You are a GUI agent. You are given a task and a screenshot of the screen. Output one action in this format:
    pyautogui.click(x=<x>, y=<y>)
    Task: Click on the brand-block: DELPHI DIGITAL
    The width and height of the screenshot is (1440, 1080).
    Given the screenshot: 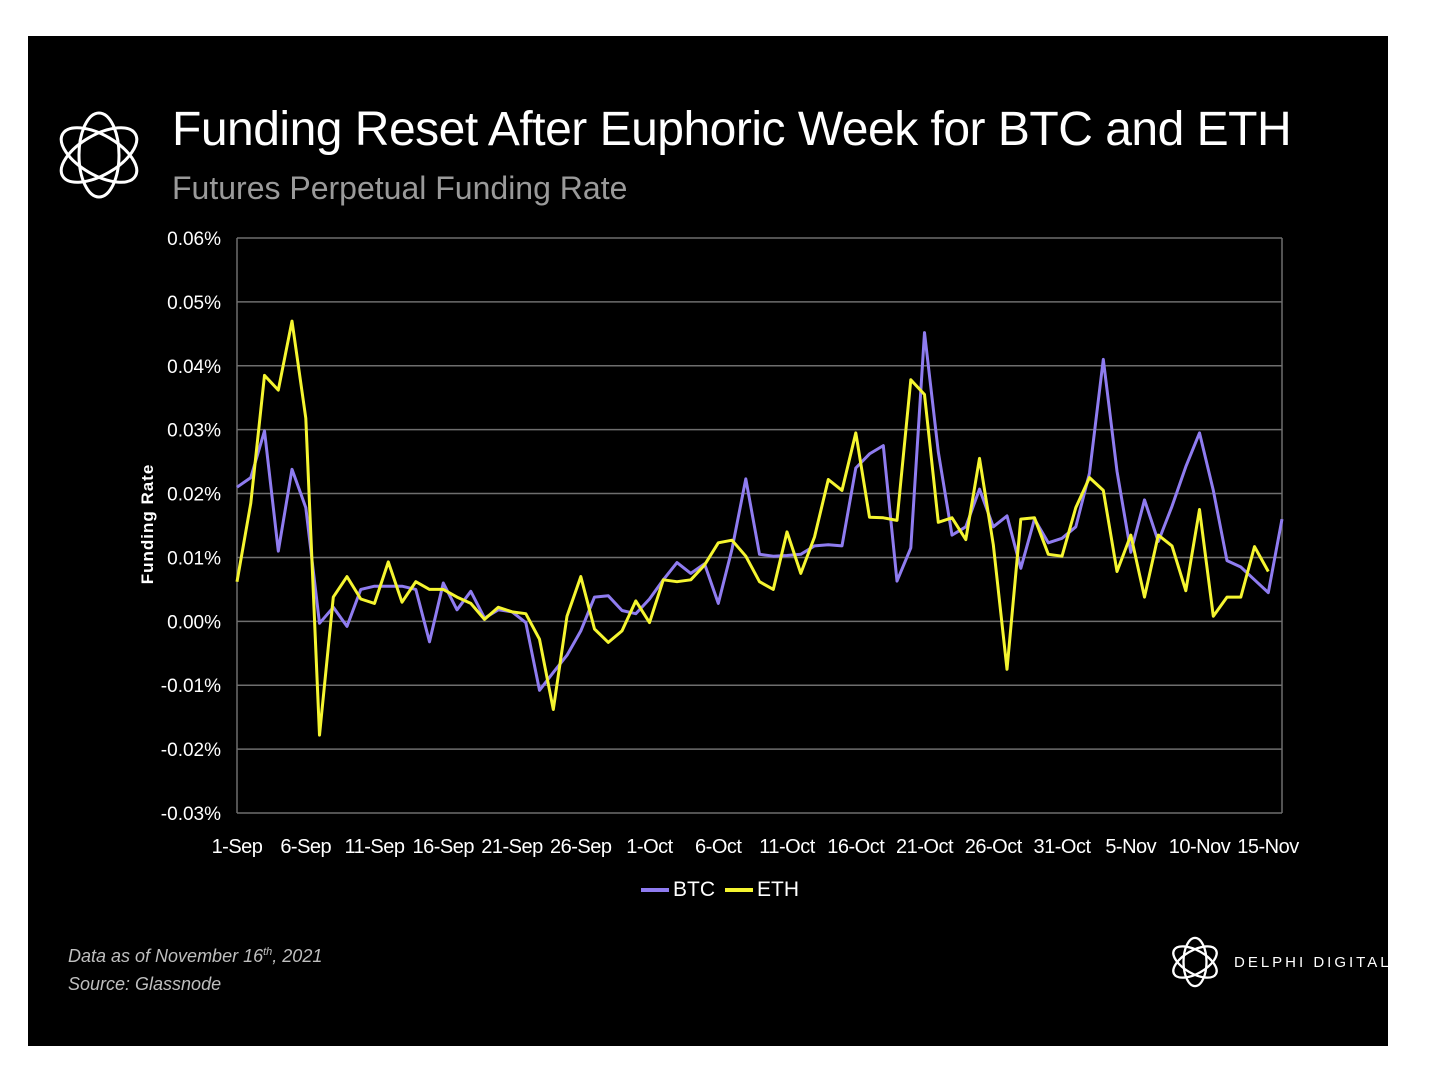 What is the action you would take?
    pyautogui.click(x=1280, y=962)
    